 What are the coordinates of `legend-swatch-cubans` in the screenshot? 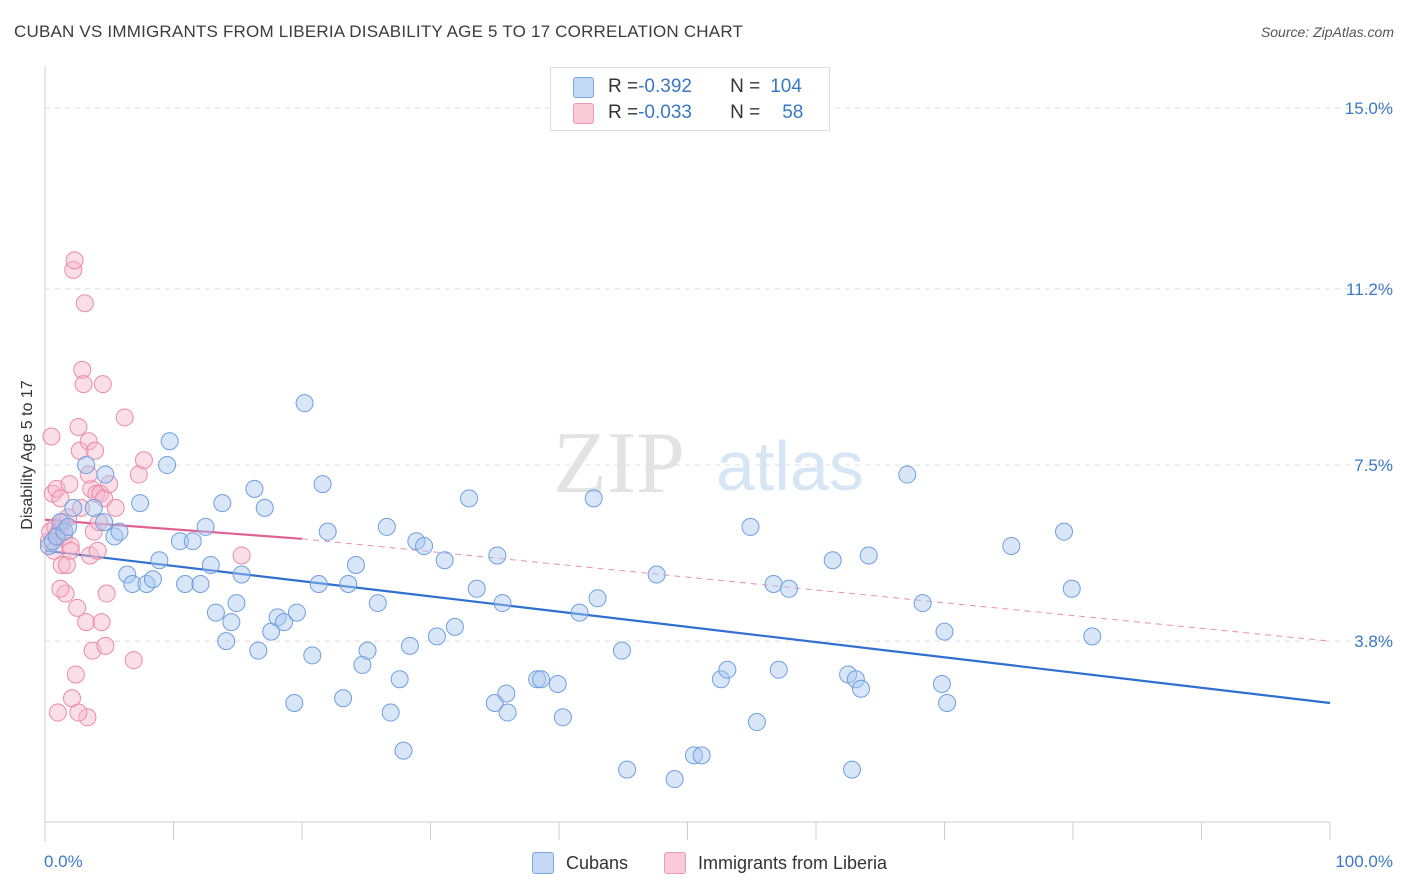 It's located at (543, 863).